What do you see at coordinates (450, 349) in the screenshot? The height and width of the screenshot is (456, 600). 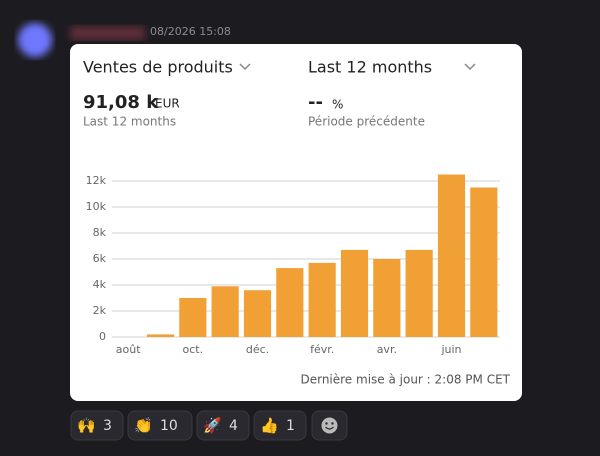 I see `x-tick-label: juin` at bounding box center [450, 349].